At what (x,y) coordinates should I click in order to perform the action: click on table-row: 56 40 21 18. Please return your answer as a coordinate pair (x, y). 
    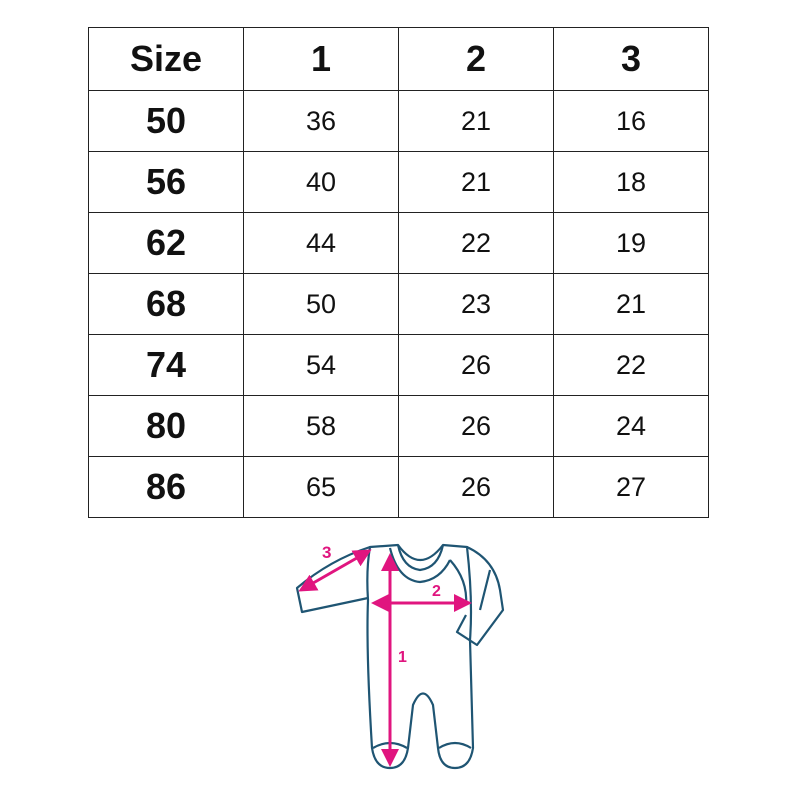
    Looking at the image, I should click on (398, 182).